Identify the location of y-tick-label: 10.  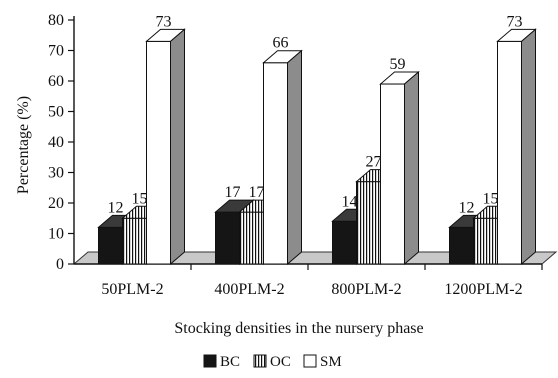
(56, 234).